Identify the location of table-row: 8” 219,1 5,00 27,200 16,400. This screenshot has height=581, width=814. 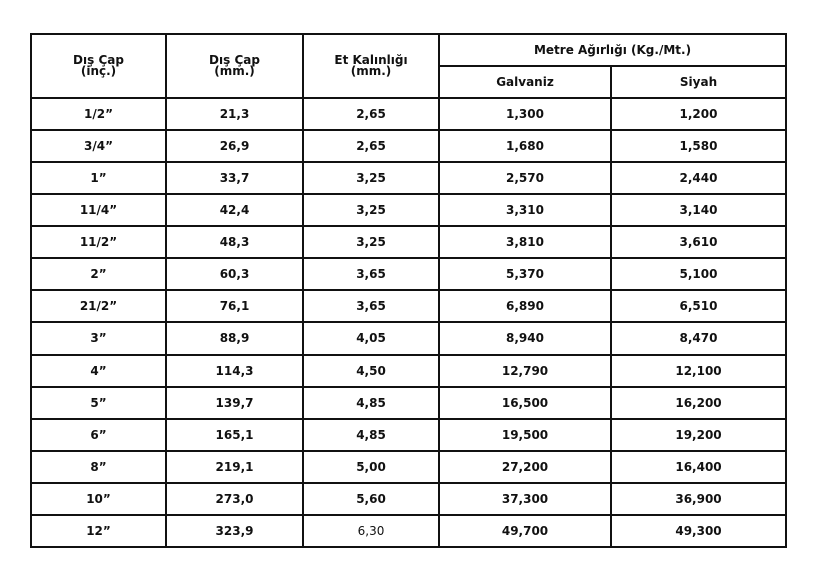
(409, 466).